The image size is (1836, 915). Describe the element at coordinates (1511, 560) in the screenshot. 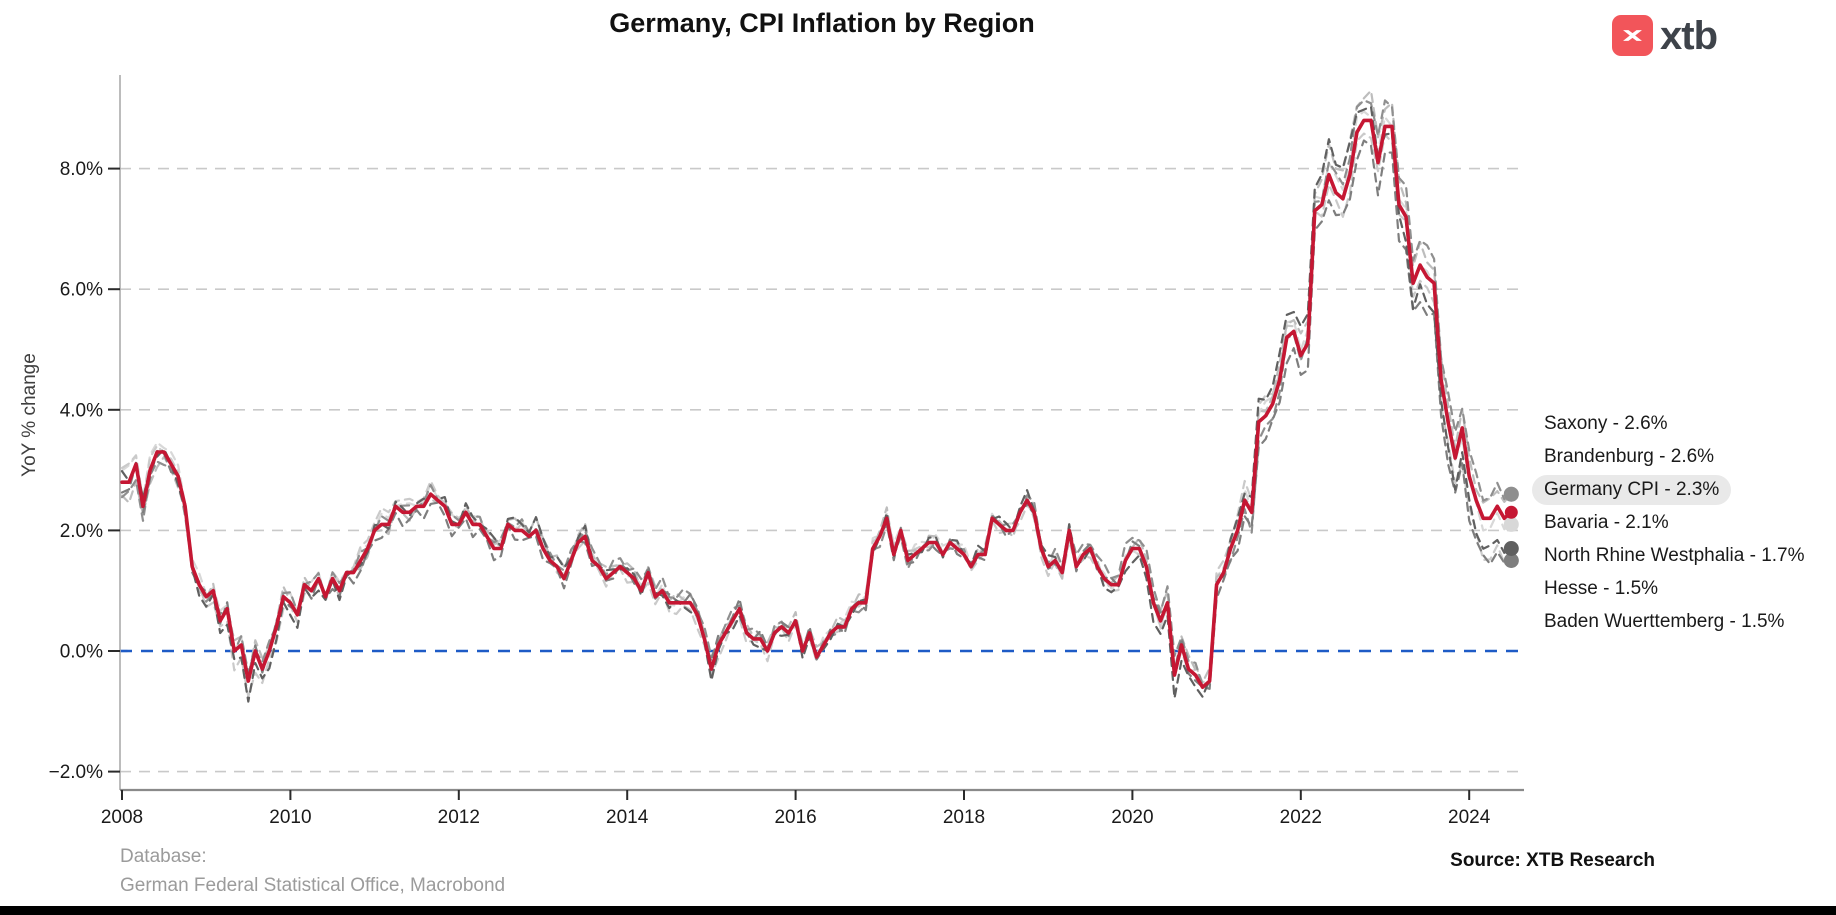

I see `endpoint-dot-hesse` at that location.